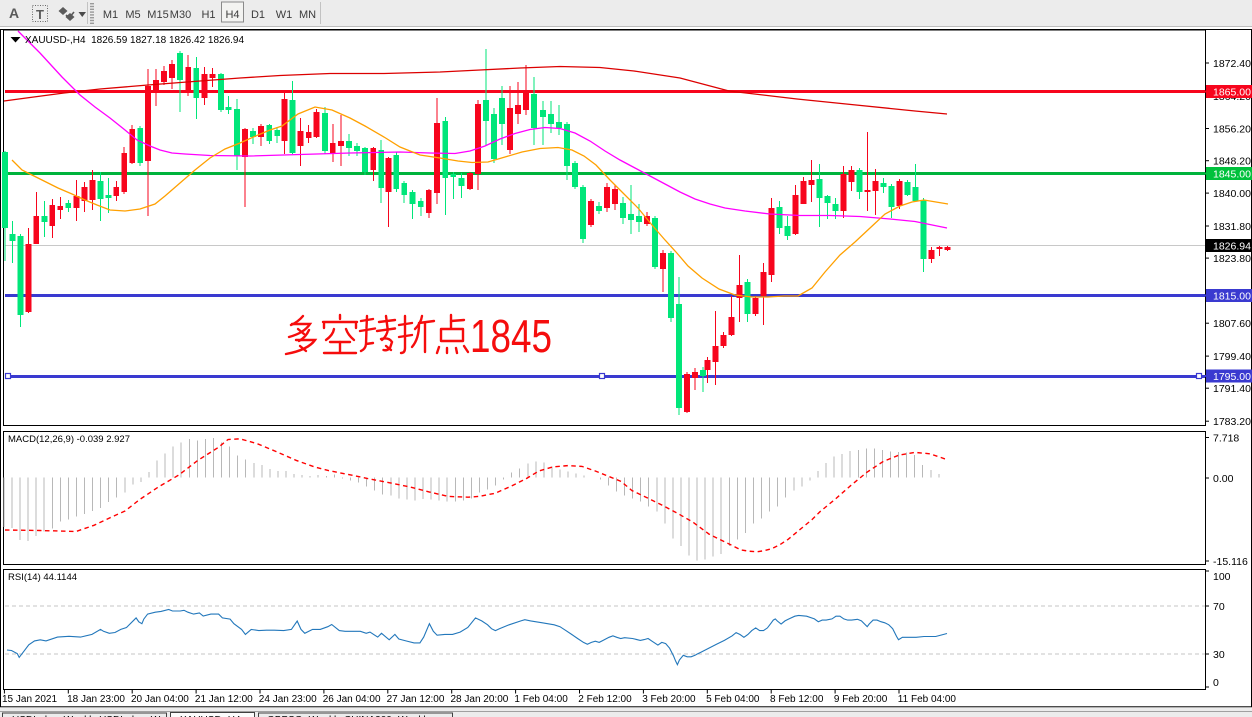 The width and height of the screenshot is (1252, 717). Describe the element at coordinates (160, 699) in the screenshot. I see `svg-text: 20 Jan 04:00` at that location.